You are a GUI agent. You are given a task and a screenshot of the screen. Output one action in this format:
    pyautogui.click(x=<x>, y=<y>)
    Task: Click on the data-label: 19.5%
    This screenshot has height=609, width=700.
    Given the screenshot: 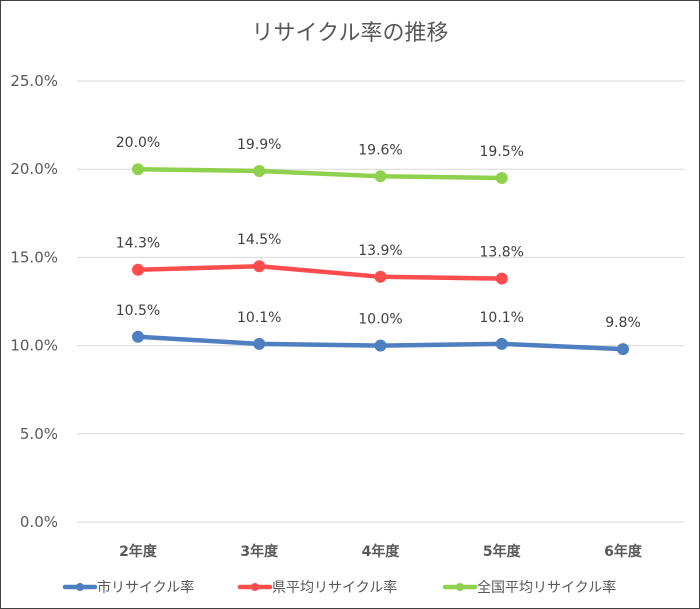 What is the action you would take?
    pyautogui.click(x=502, y=152)
    